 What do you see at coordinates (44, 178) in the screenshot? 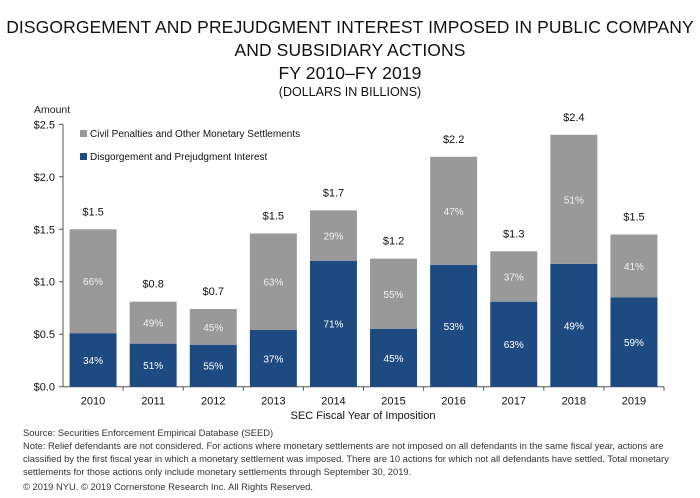
I see `y-tick-label: $2.0` at bounding box center [44, 178].